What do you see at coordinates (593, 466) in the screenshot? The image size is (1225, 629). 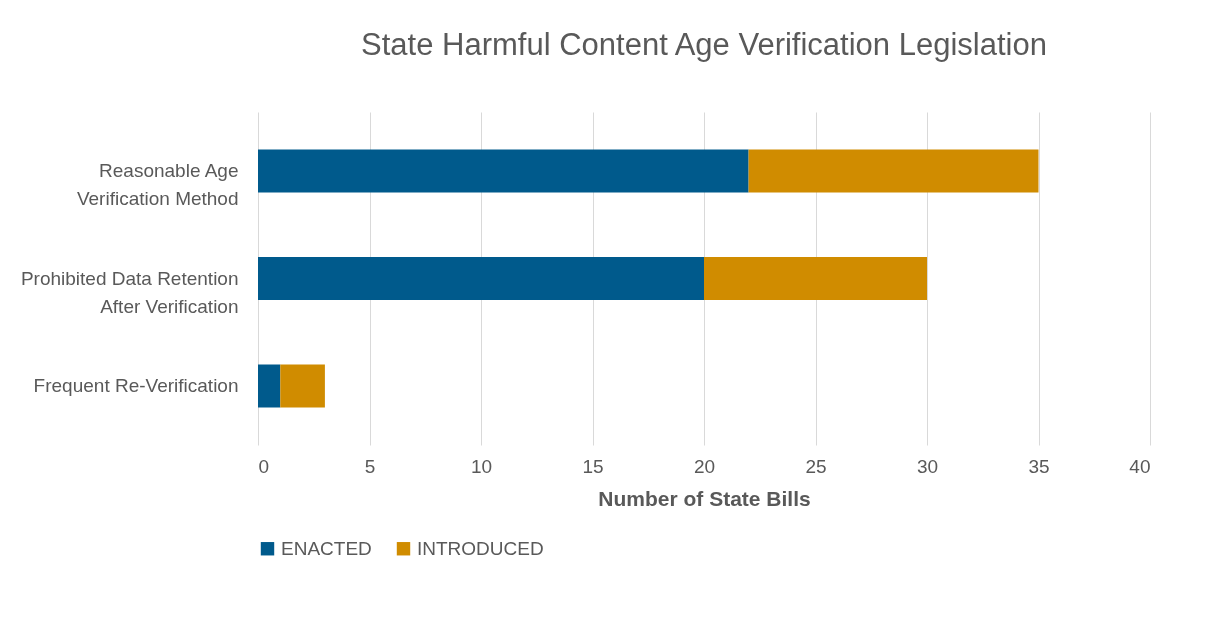 I see `x-tick-label: 15` at bounding box center [593, 466].